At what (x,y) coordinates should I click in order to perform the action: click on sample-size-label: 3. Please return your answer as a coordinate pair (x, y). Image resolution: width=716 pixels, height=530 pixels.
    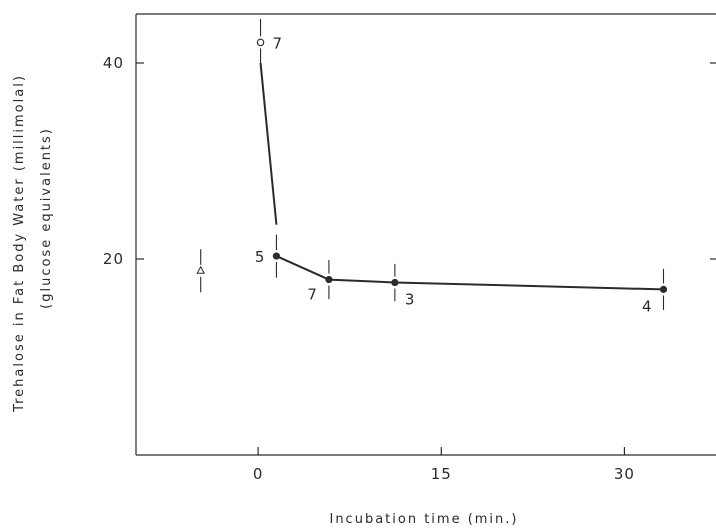
    Looking at the image, I should click on (410, 300).